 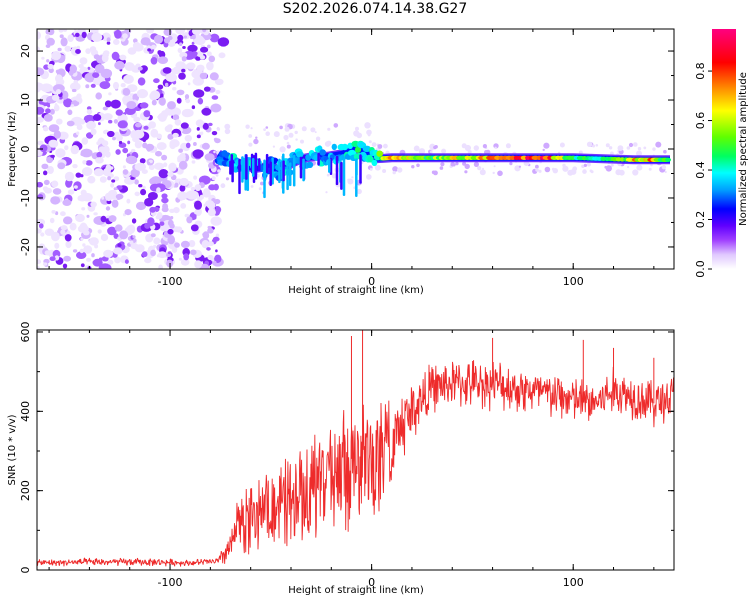 I want to click on x-tick-label: 100, so click(x=573, y=281).